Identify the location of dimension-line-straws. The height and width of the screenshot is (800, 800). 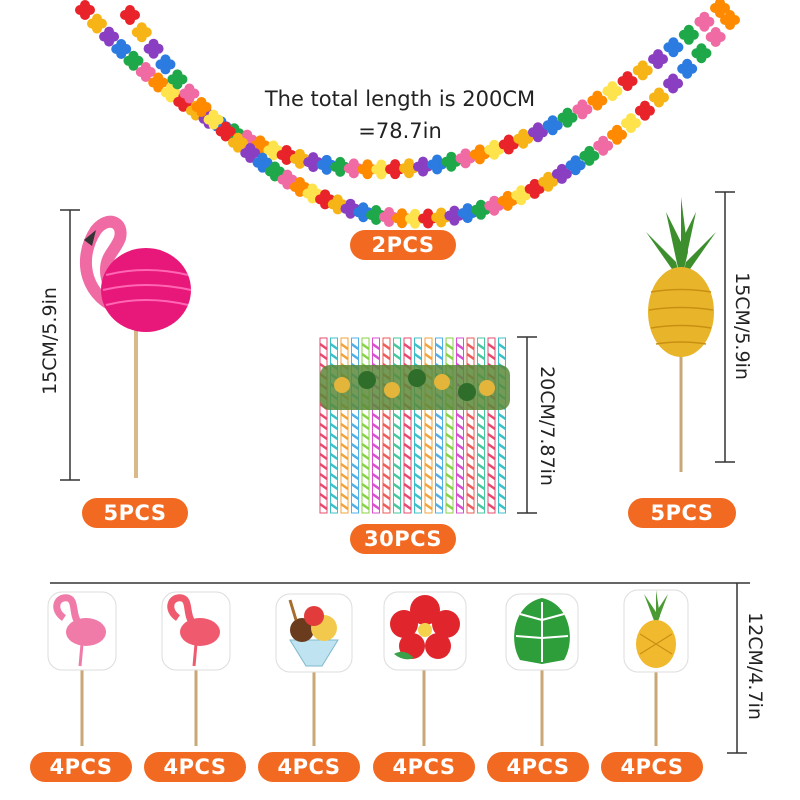
(527, 425).